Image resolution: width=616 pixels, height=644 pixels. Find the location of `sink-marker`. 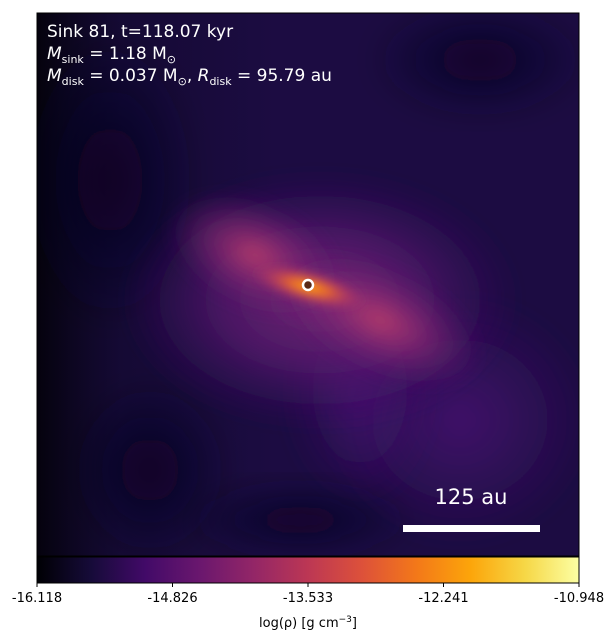

sink-marker is located at coordinates (308, 285).